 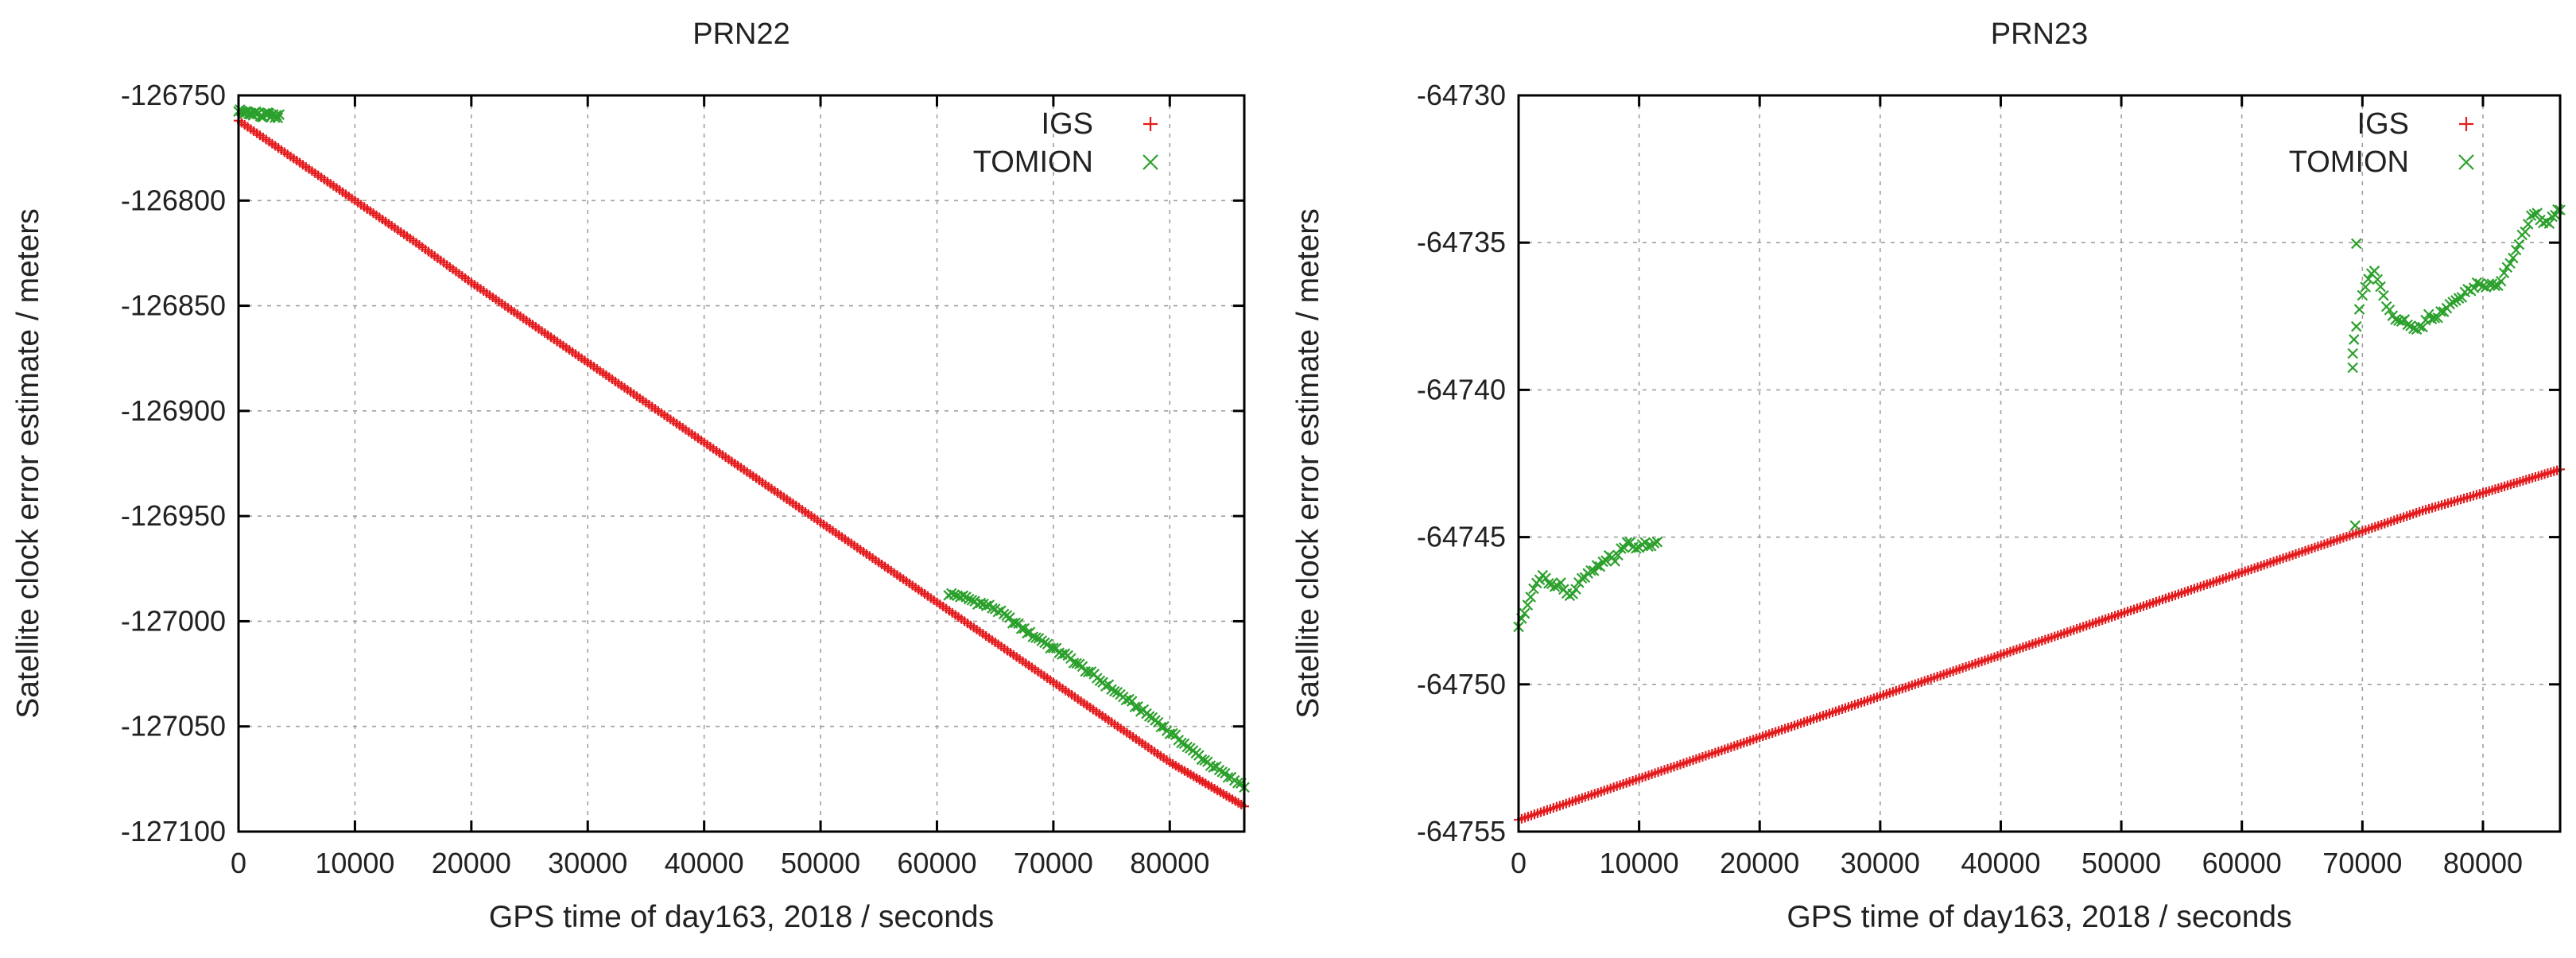 What do you see at coordinates (173, 200) in the screenshot?
I see `chart0-ytick-label: -126800` at bounding box center [173, 200].